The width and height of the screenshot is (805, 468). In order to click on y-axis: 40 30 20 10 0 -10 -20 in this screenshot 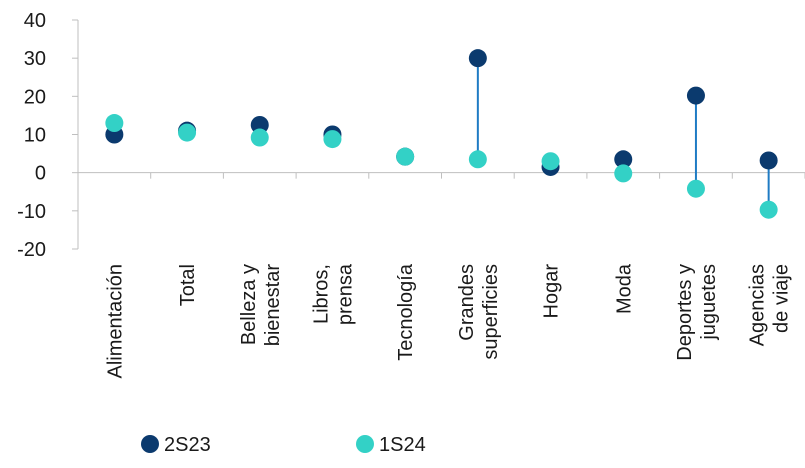, I will do `click(48, 135)`.